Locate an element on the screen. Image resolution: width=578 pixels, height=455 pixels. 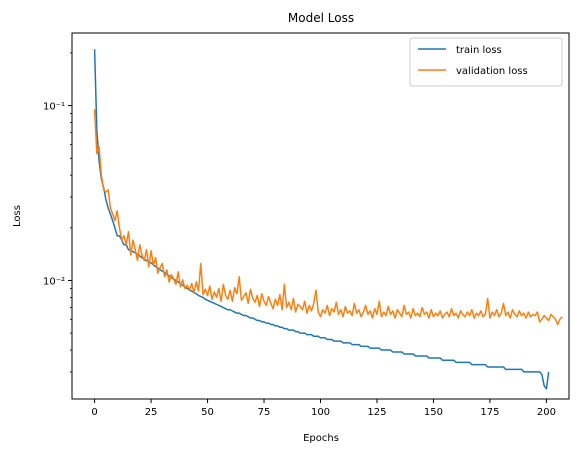
y-tick-label: 10⁻¹ is located at coordinates (54, 107).